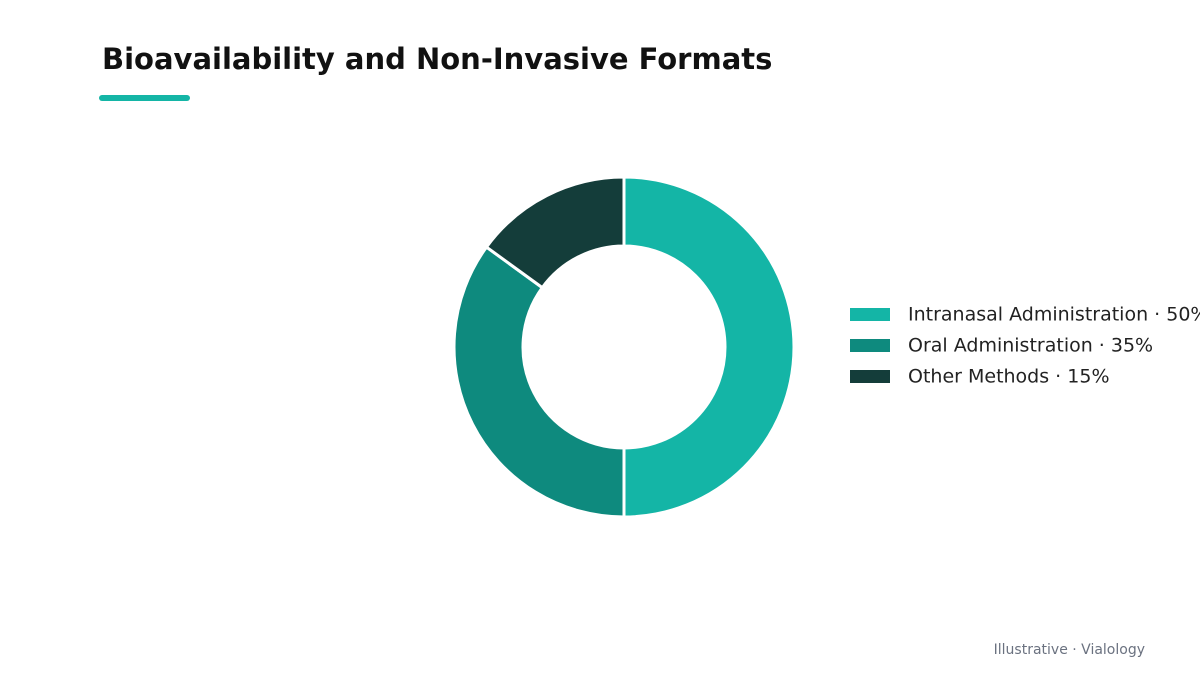 Image resolution: width=1200 pixels, height=675 pixels. Describe the element at coordinates (1069, 650) in the screenshot. I see `footer: Illustrative · Vialology` at that location.